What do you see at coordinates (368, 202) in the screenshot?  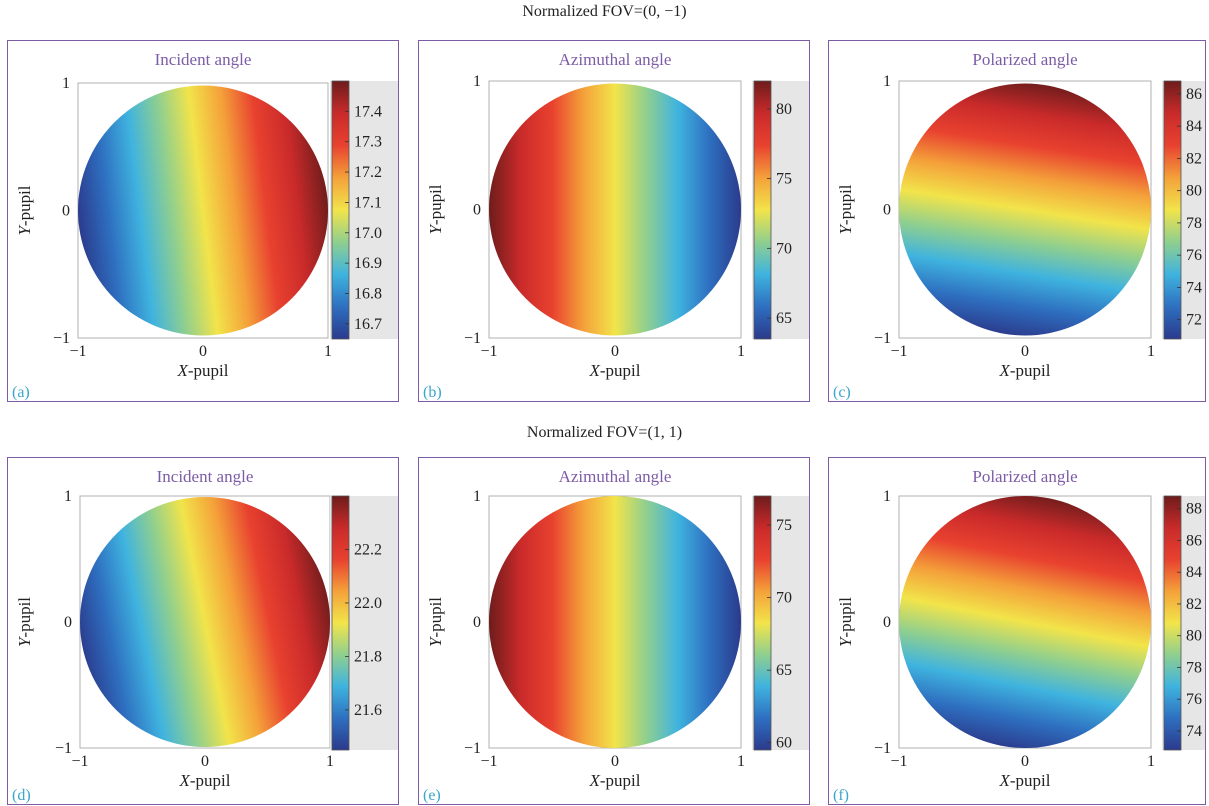 I see `colorbar-tick-label: 17.1` at bounding box center [368, 202].